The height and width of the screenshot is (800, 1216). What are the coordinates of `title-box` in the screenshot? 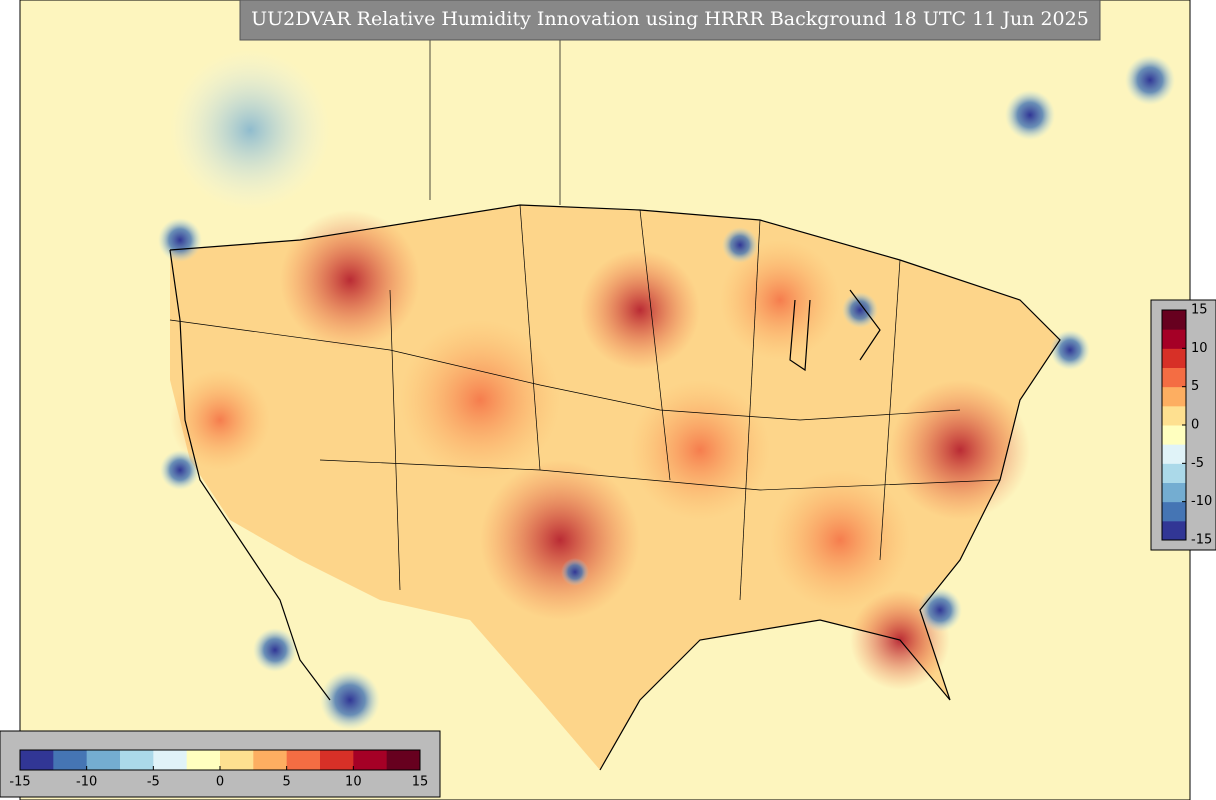 It's located at (670, 20).